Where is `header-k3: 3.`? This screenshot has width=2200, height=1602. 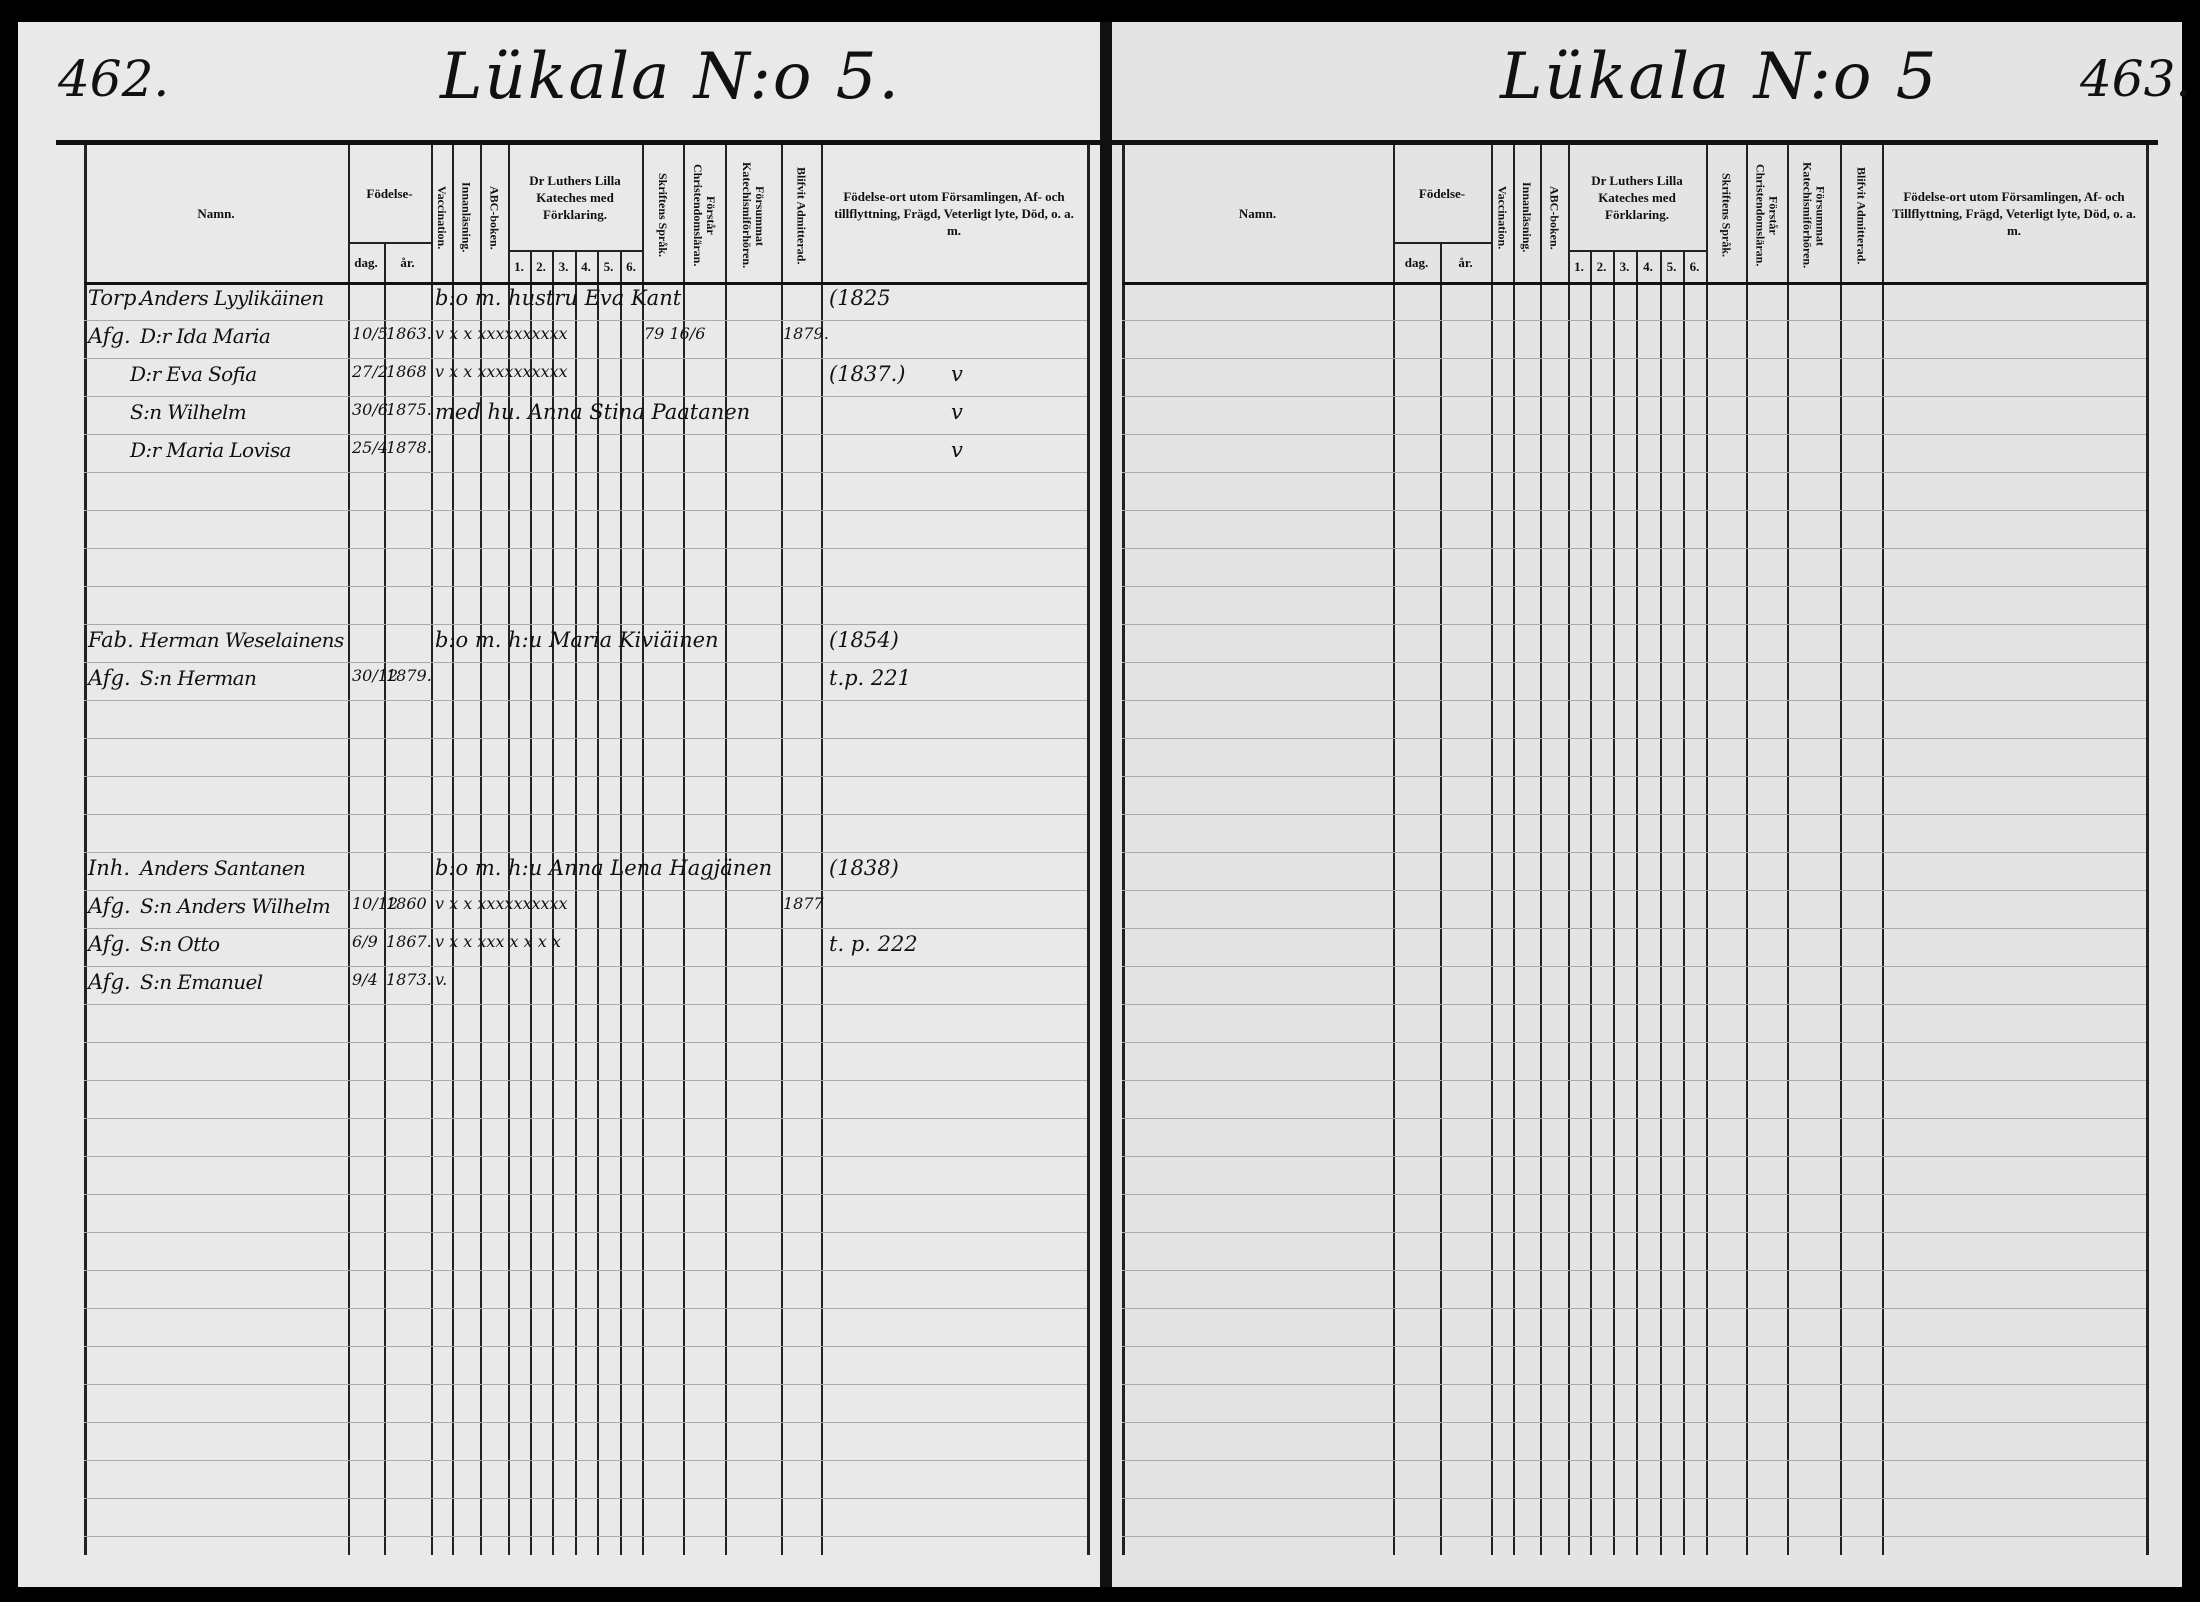
header-k3: 3. is located at coordinates (1624, 266).